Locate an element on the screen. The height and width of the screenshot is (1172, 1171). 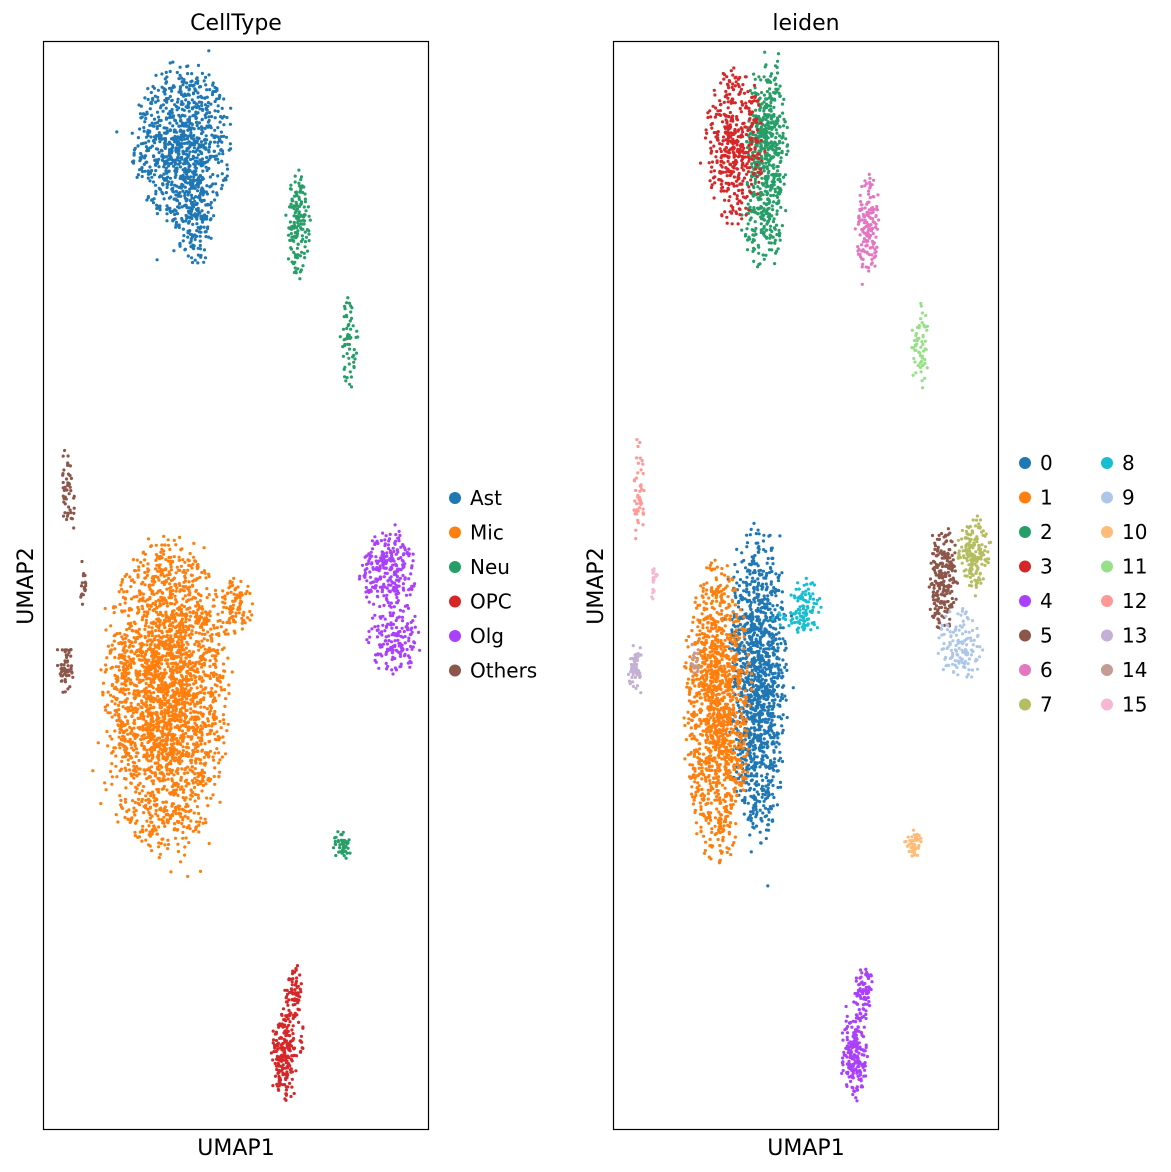
legend-label: Mic is located at coordinates (487, 533).